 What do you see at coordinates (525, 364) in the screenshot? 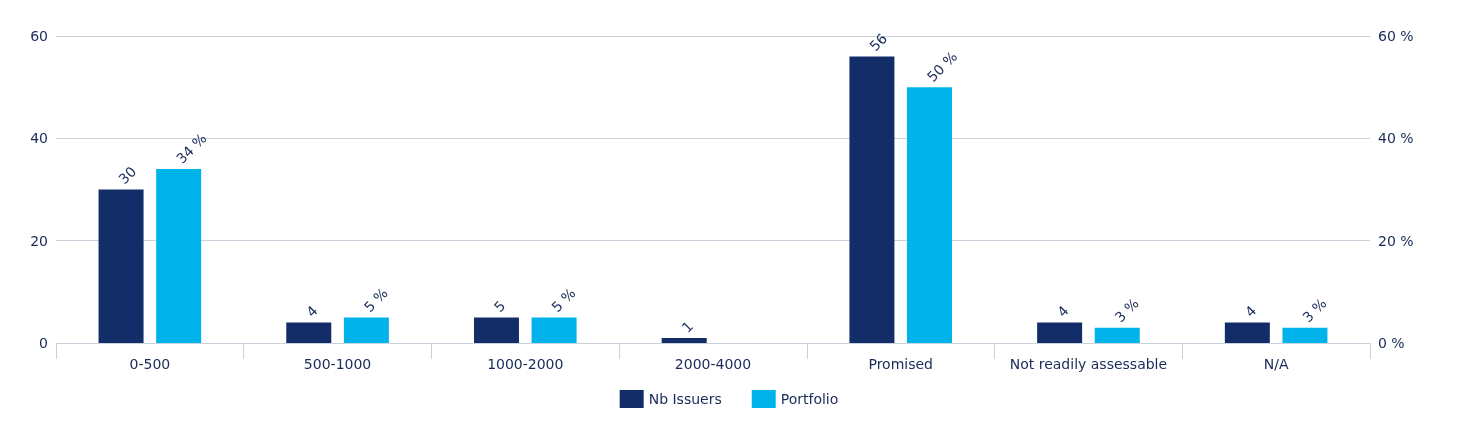
I see `x-tick-label: 1000-2000` at bounding box center [525, 364].